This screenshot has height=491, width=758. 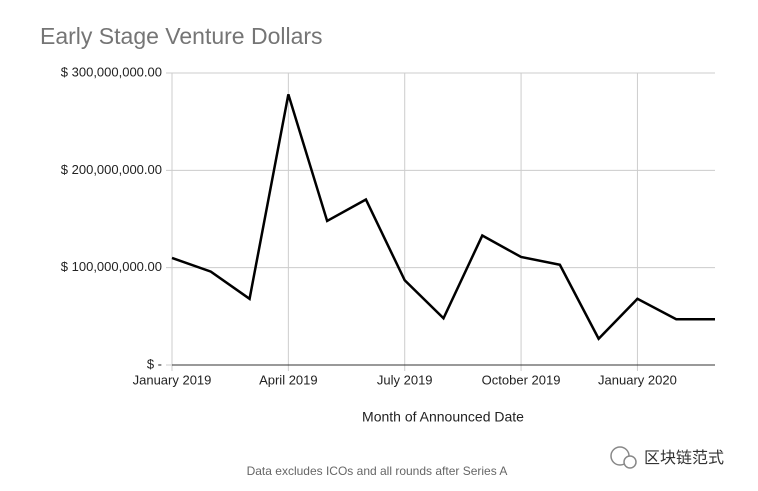 I want to click on y-tick-label: $ -, so click(x=154, y=363).